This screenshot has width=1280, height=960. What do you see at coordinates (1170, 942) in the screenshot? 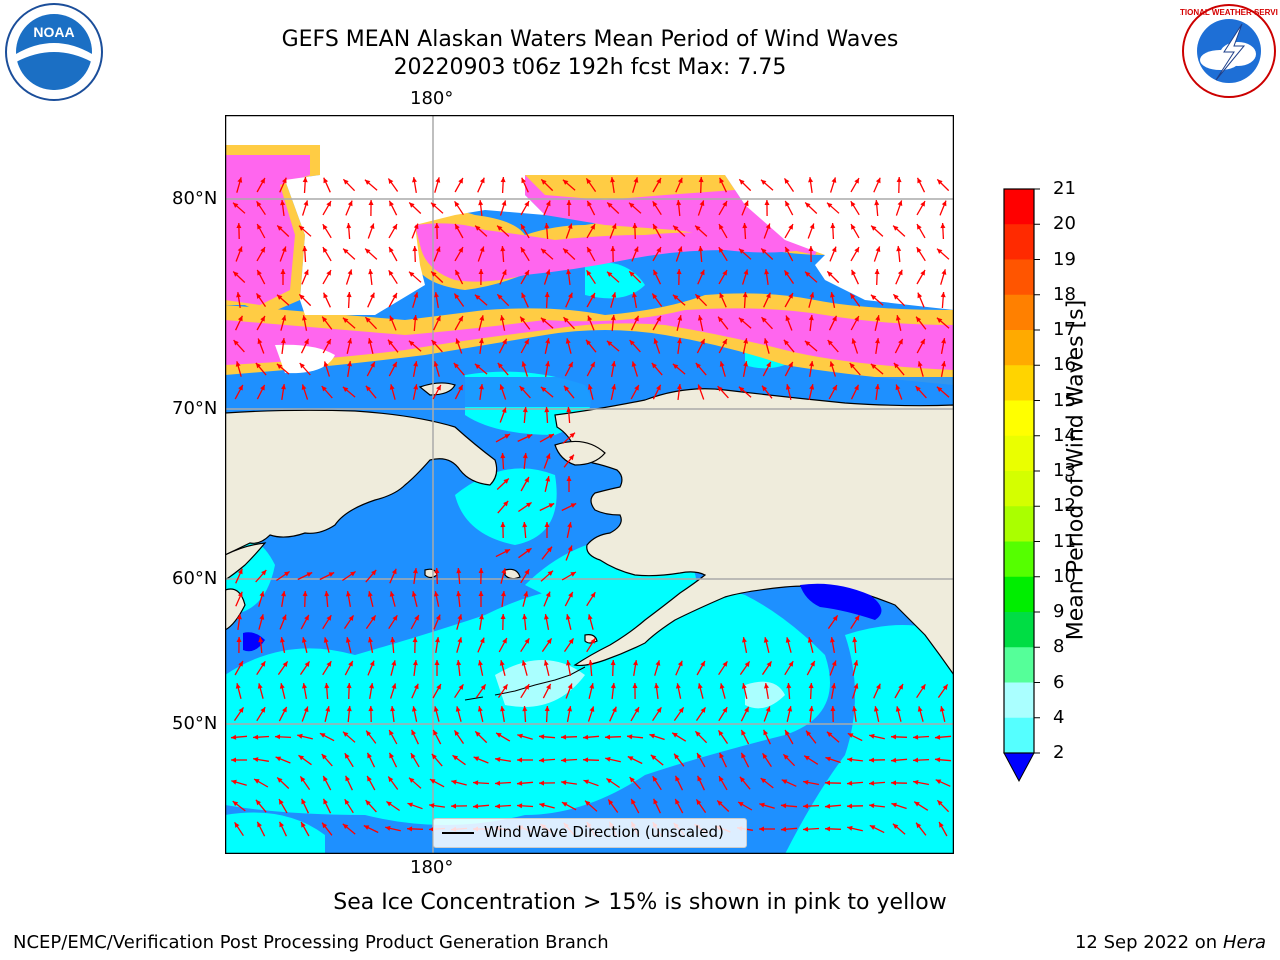
I see `footer-date: 12 Sep 2022 on Hera` at bounding box center [1170, 942].